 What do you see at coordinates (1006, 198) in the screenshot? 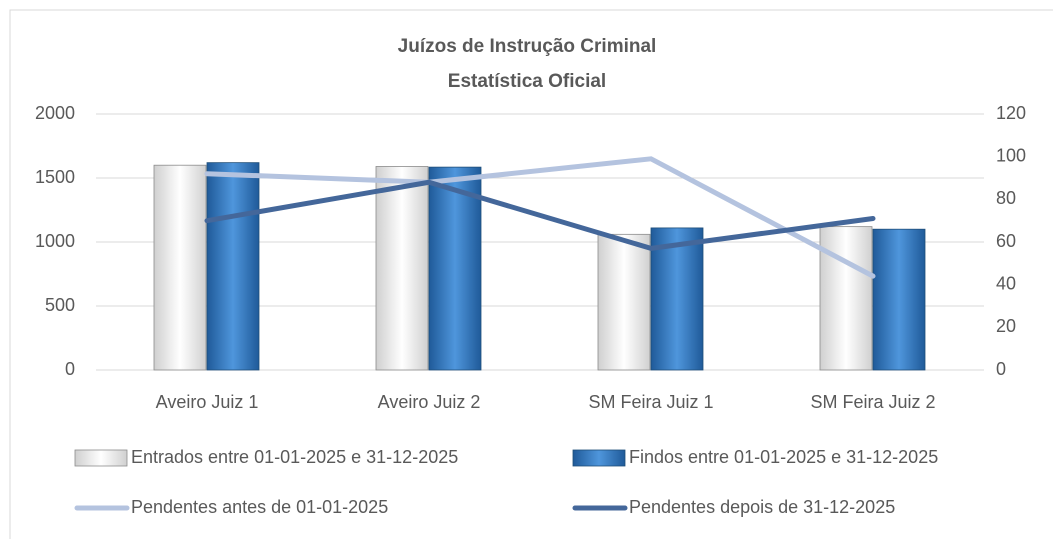
I see `y2-tick-label: 80` at bounding box center [1006, 198].